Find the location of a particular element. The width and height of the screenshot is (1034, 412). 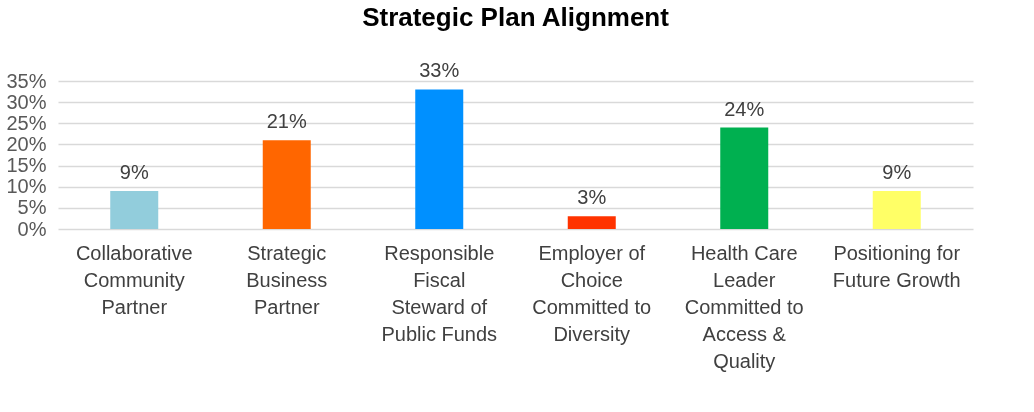

x-tick-label: Responsible Fiscal Steward of Public Funds is located at coordinates (439, 293).